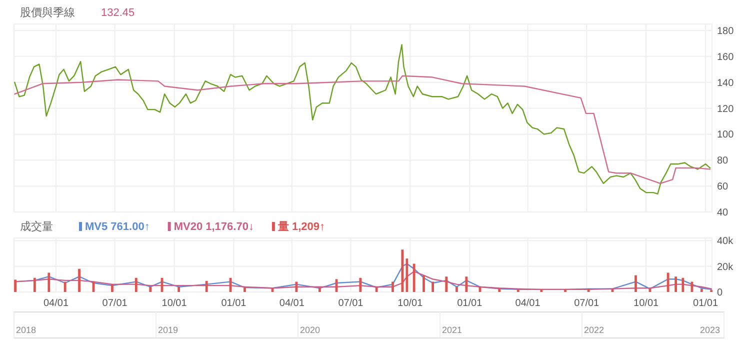 The width and height of the screenshot is (740, 345). Describe the element at coordinates (725, 31) in the screenshot. I see `y-tick-label: 180` at that location.